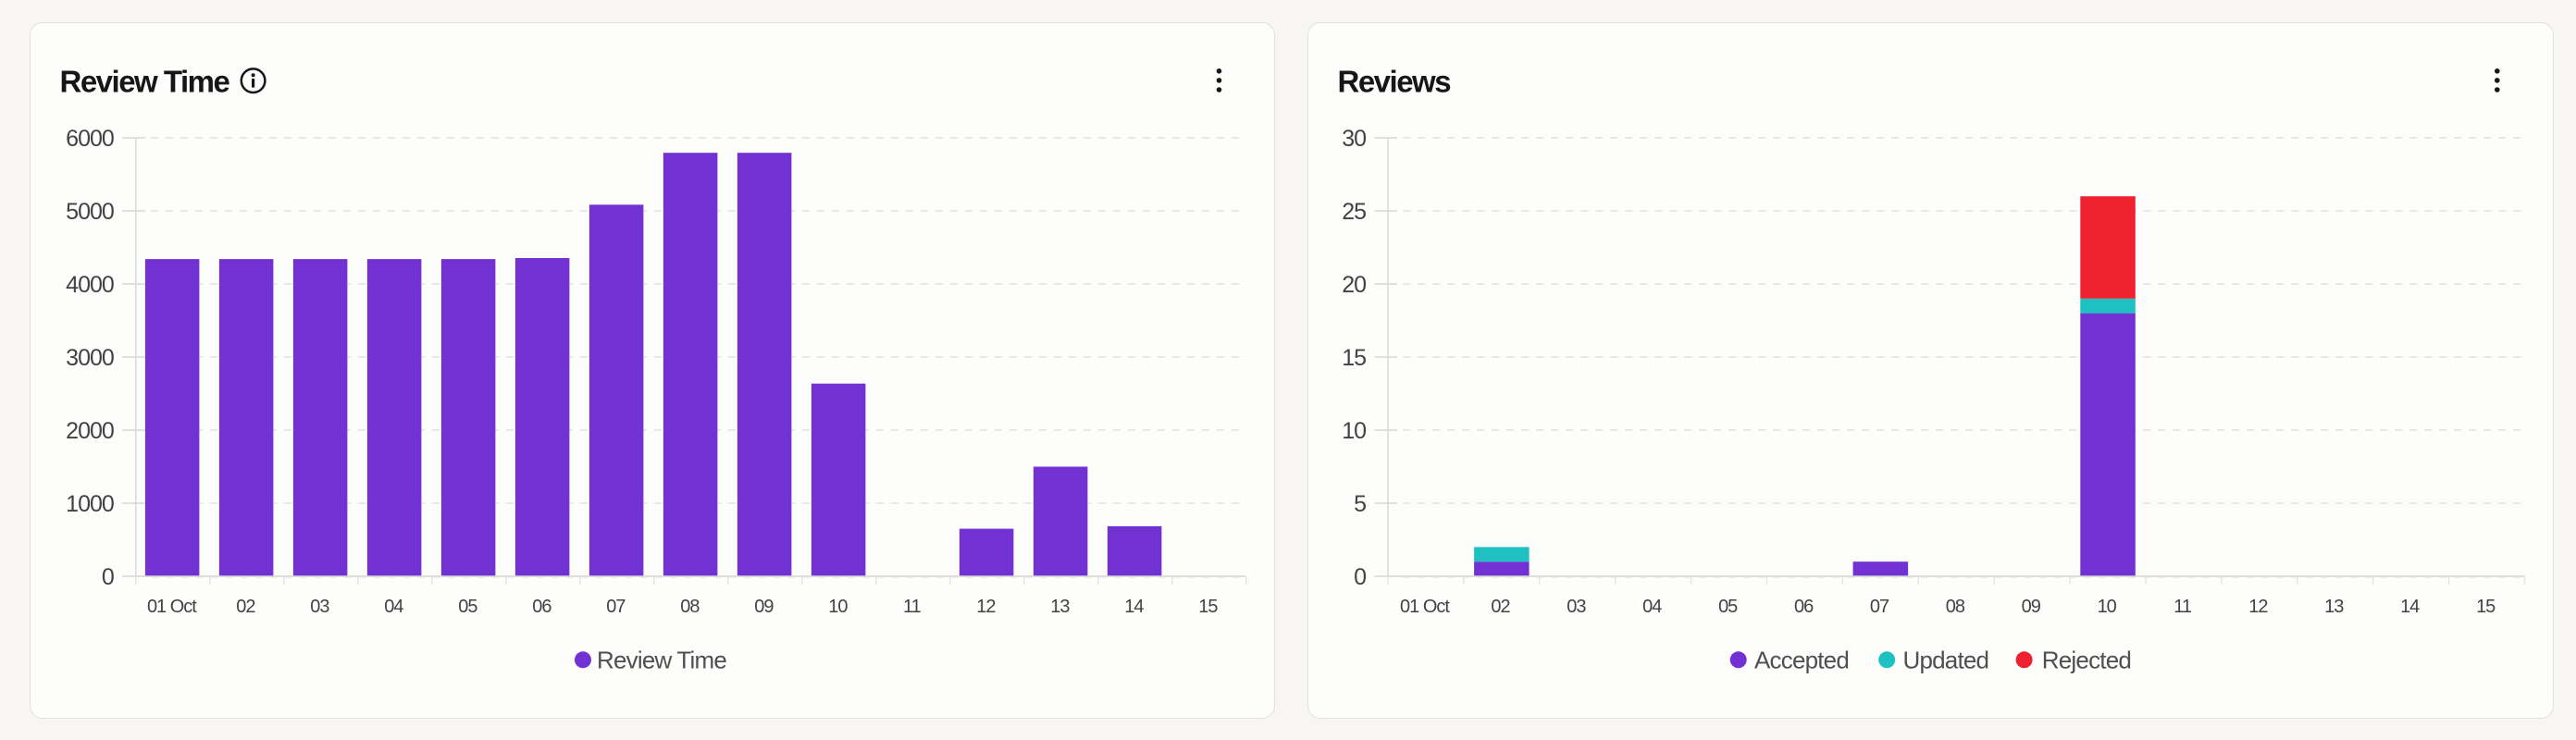 Image resolution: width=2576 pixels, height=740 pixels. I want to click on svg-text: Accepted, so click(1801, 660).